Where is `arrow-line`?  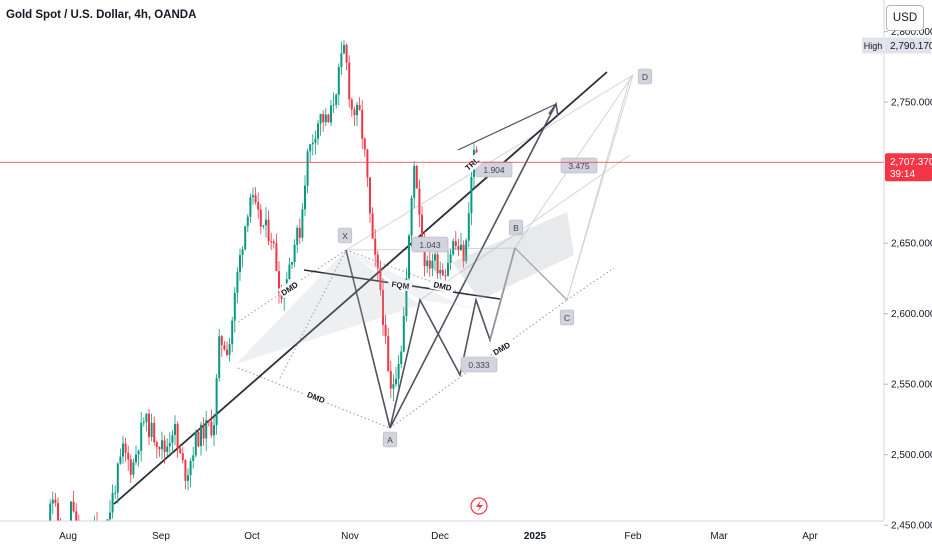 arrow-line is located at coordinates (473, 266).